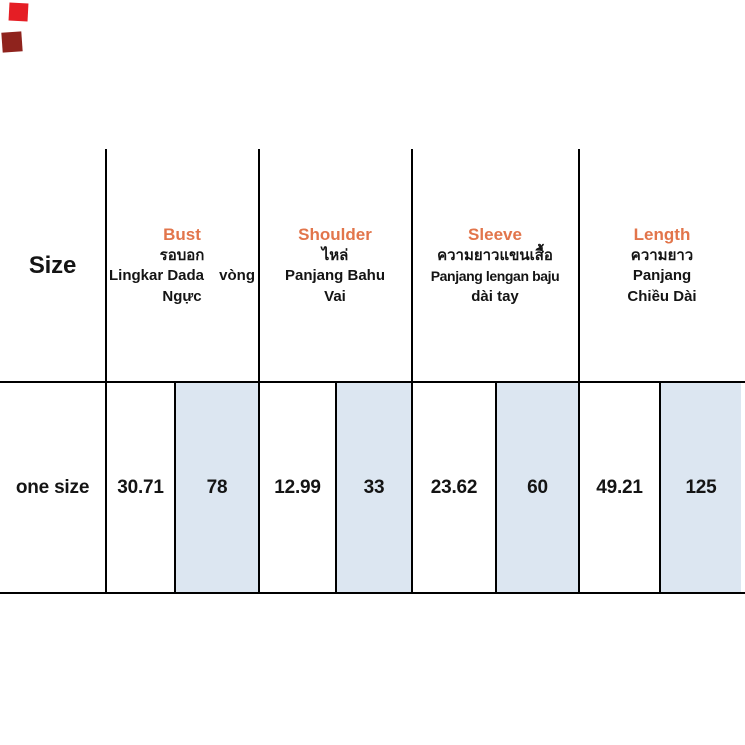 The image size is (745, 745). What do you see at coordinates (334, 275) in the screenshot?
I see `shoulder-label-id: Panjang Bahu` at bounding box center [334, 275].